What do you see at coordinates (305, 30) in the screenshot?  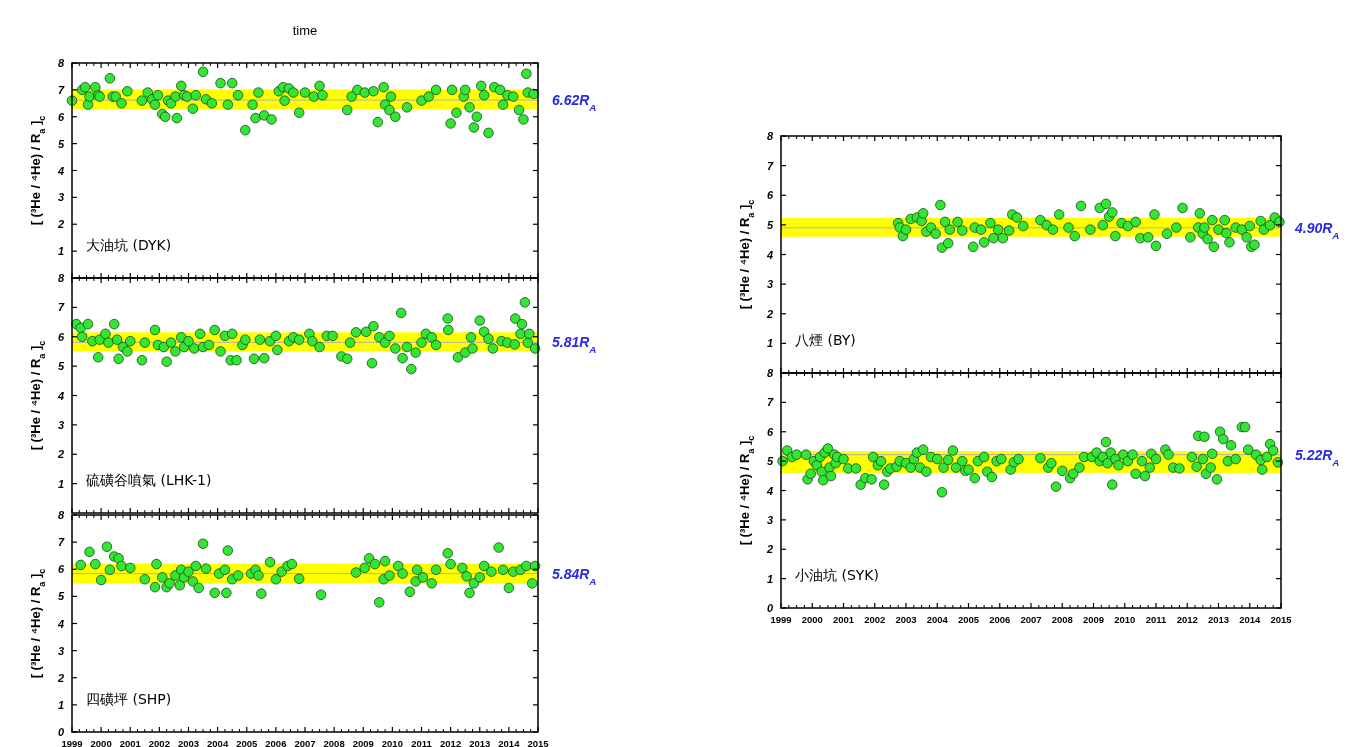 I see `chart-title: time` at bounding box center [305, 30].